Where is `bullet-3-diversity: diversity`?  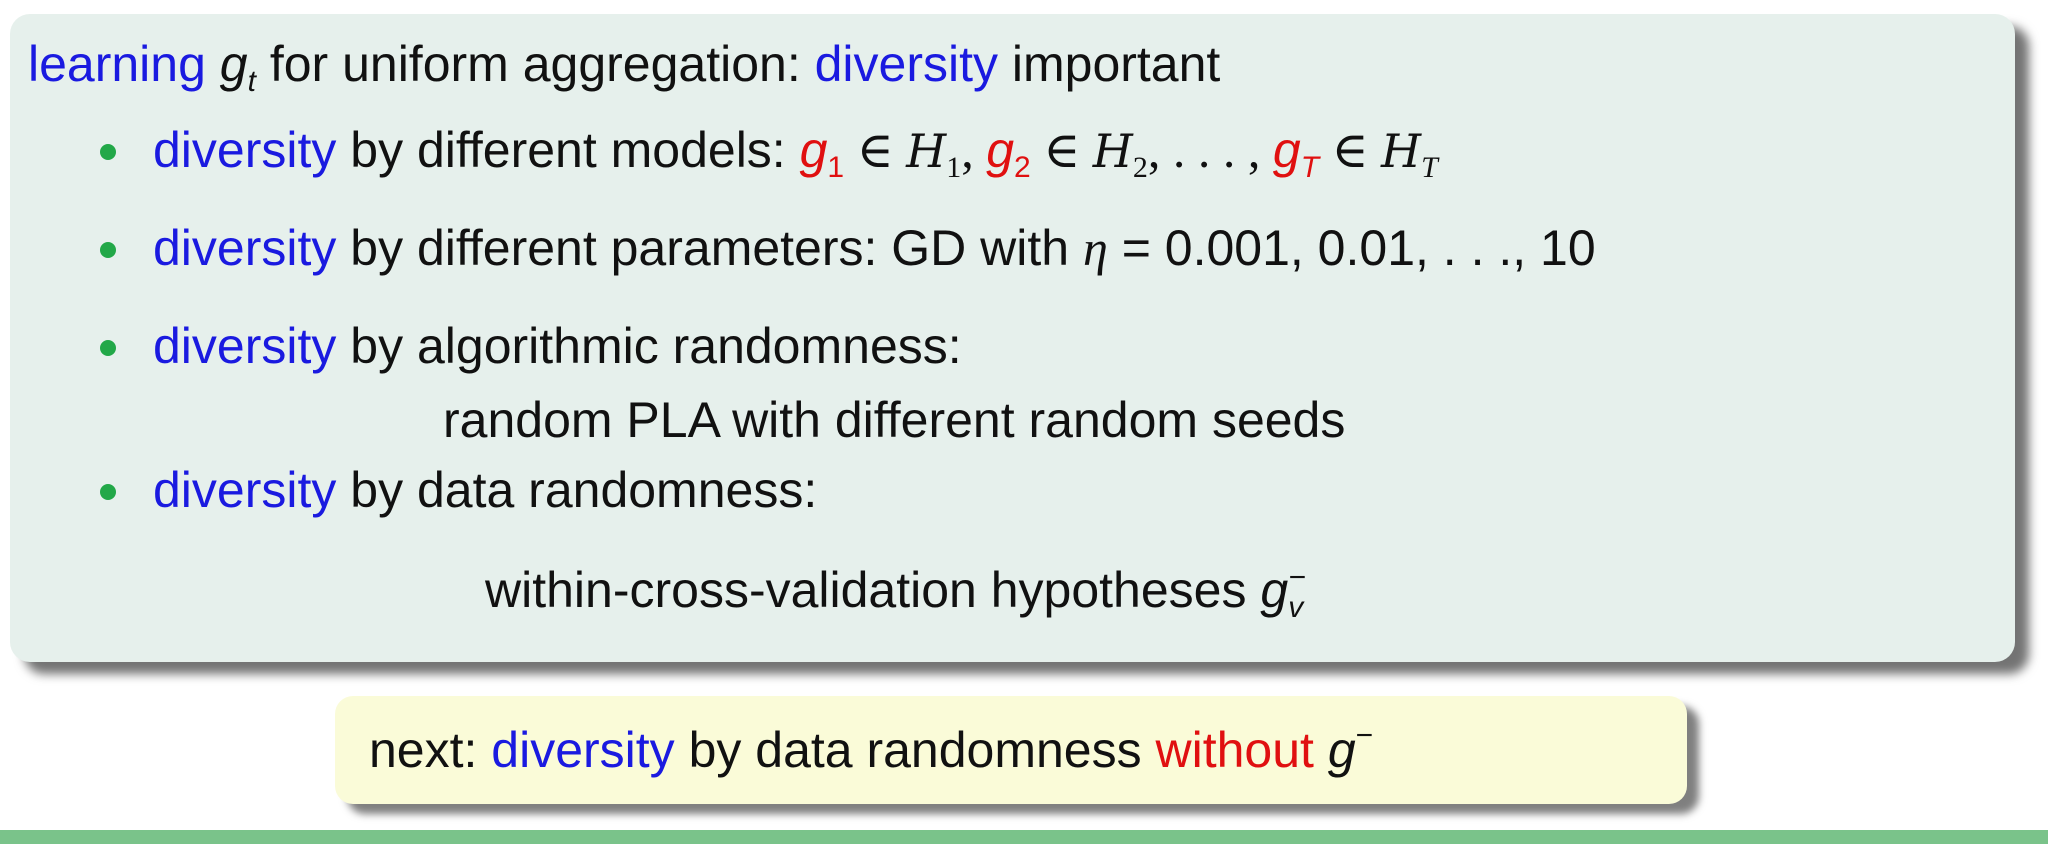 bullet-3-diversity: diversity is located at coordinates (245, 346).